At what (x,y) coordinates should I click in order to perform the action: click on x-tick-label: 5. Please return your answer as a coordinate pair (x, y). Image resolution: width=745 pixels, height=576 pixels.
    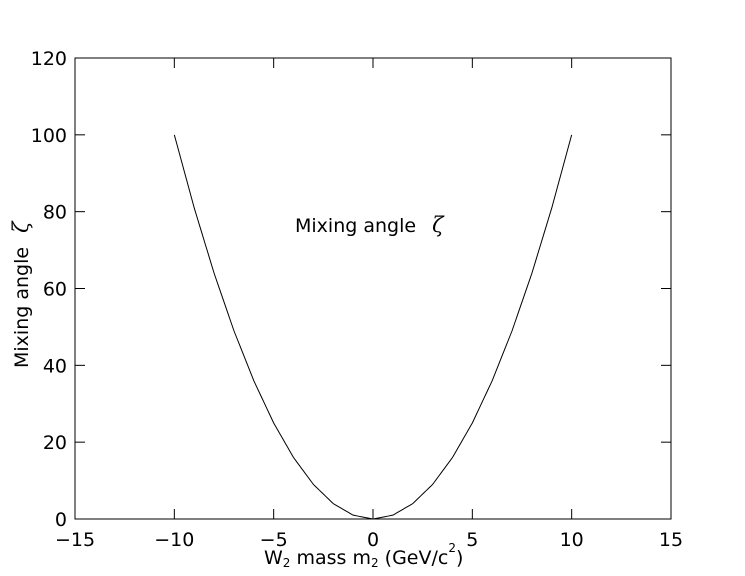
    Looking at the image, I should click on (472, 540).